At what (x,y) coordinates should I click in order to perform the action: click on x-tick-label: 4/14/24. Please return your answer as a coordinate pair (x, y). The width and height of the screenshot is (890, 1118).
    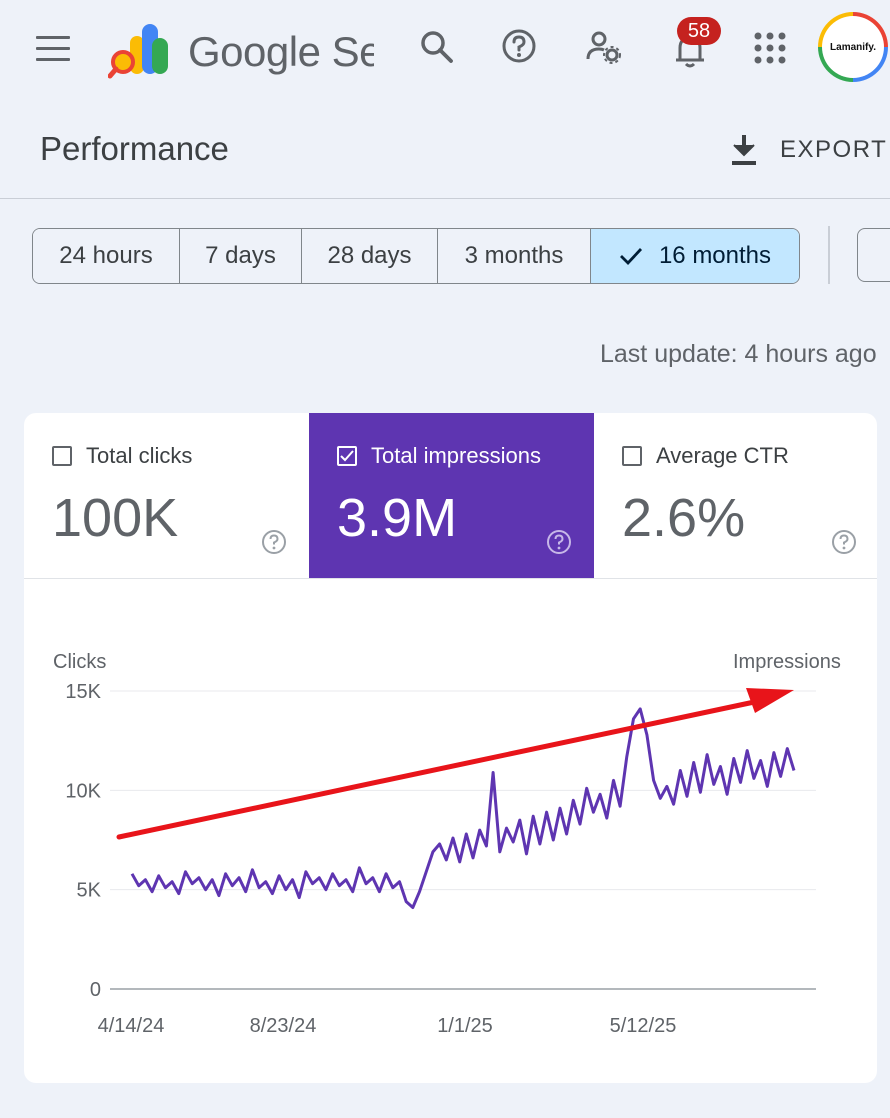
    Looking at the image, I should click on (131, 1026).